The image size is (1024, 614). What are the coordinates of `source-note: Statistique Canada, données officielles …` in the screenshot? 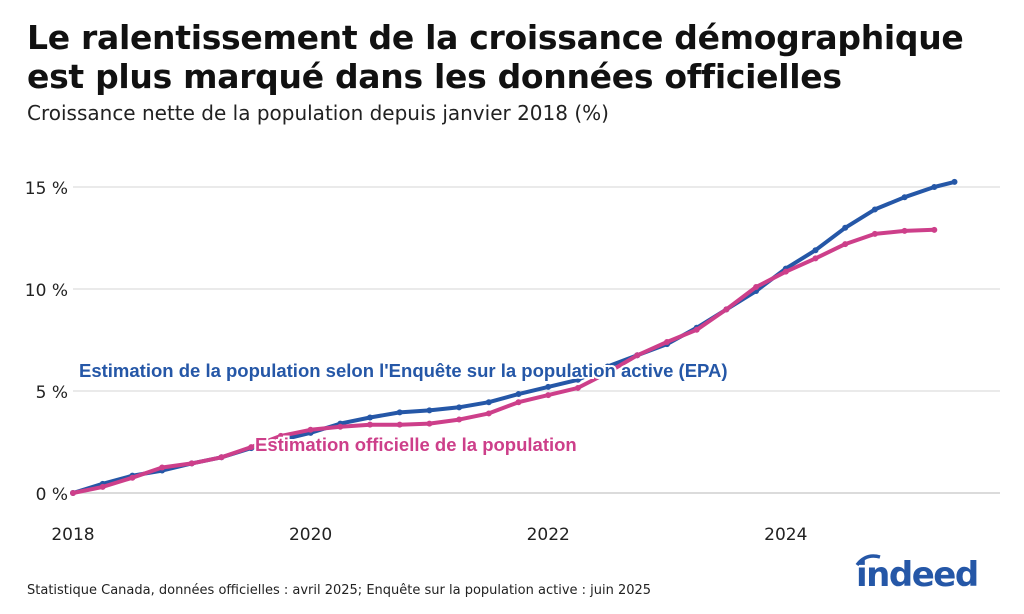 It's located at (339, 590).